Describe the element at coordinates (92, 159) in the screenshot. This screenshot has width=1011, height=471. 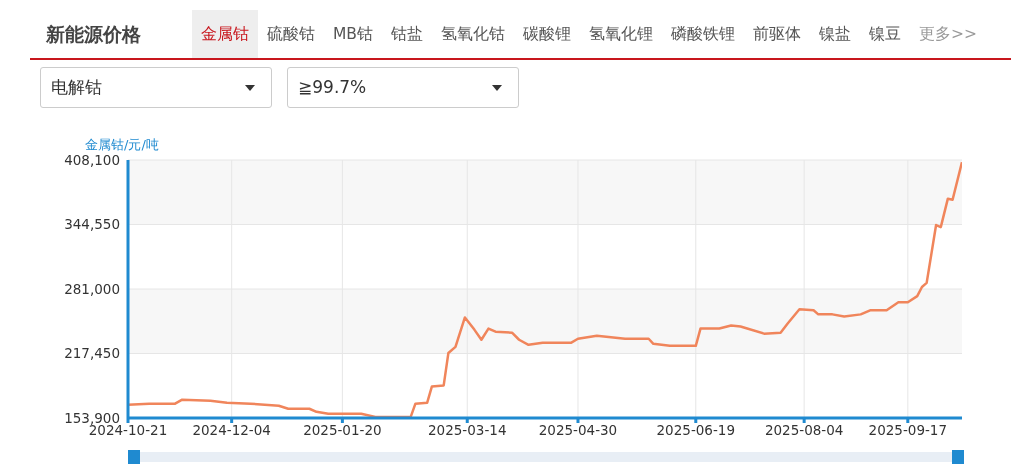
I see `y-tick-label: 408,100` at that location.